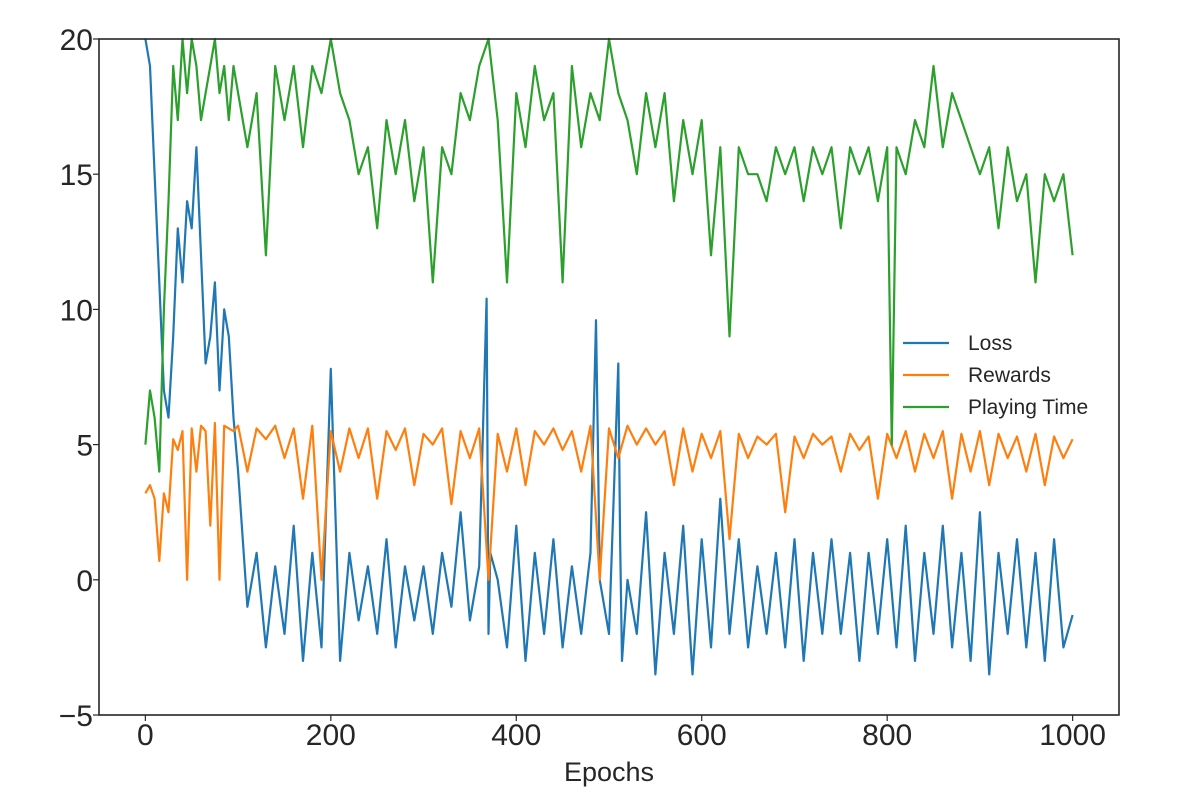 This screenshot has width=1200, height=800. I want to click on y-tick-label: −5, so click(76, 716).